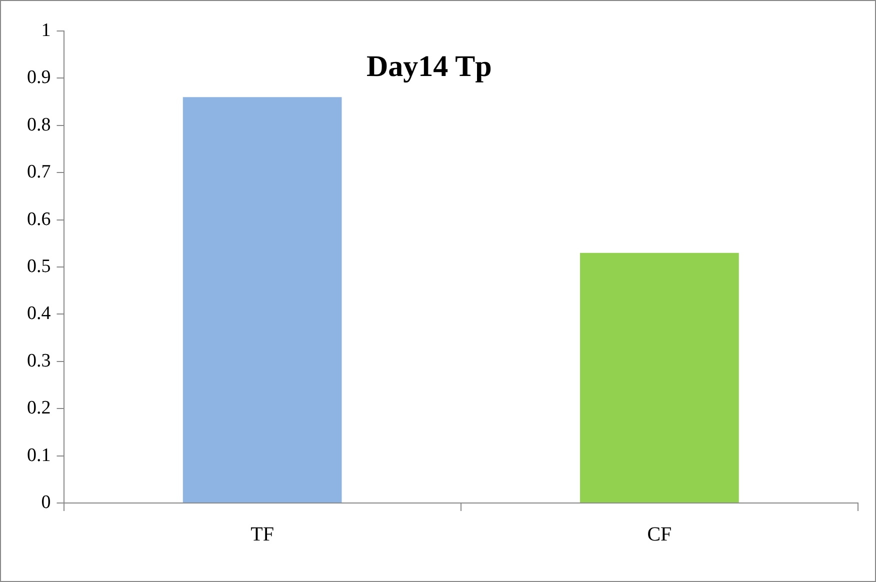 Image resolution: width=876 pixels, height=582 pixels. Describe the element at coordinates (39, 125) in the screenshot. I see `y-tick-label: 0.8` at that location.